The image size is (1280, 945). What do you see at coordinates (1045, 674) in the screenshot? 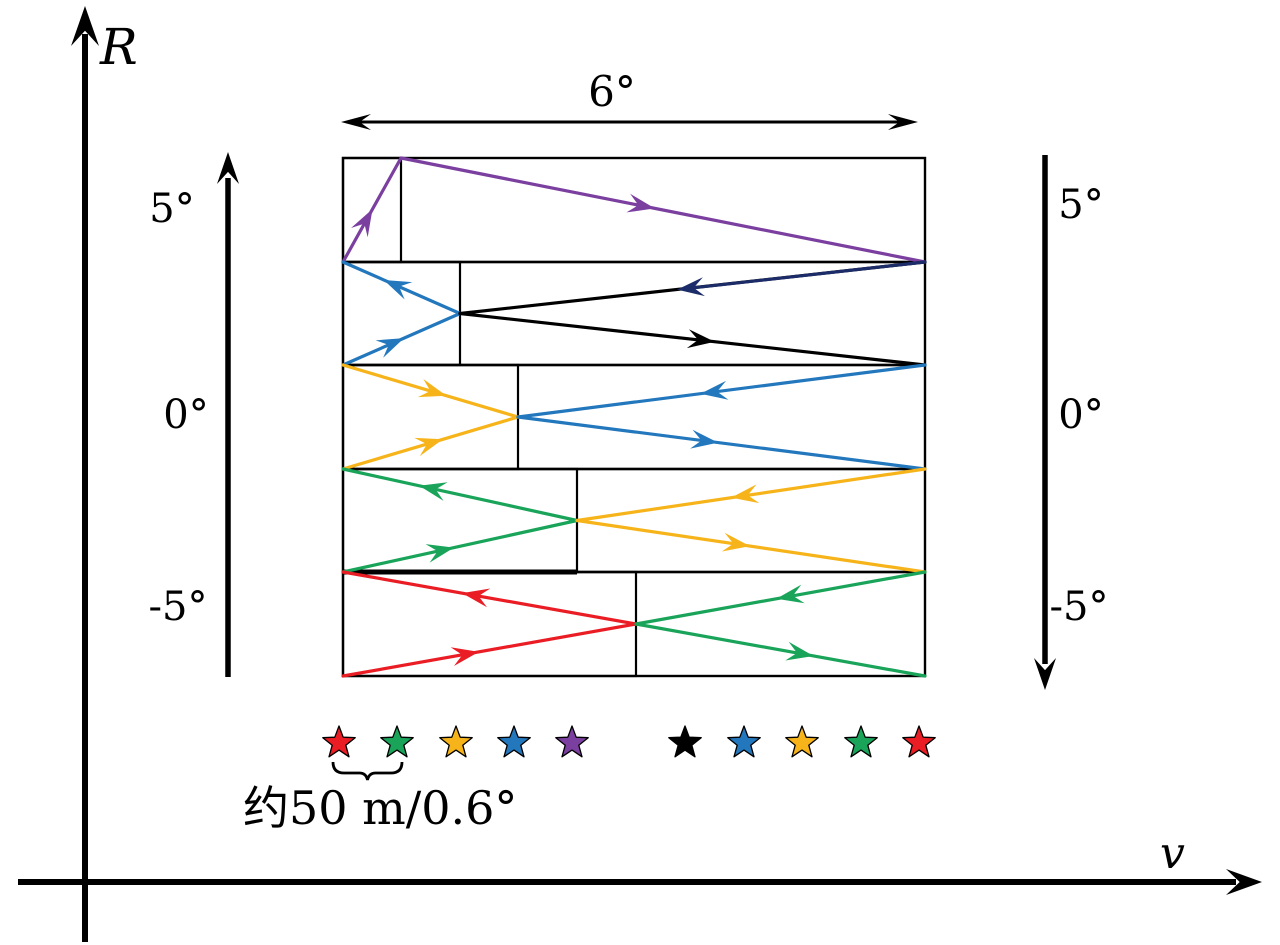
I see `right-elevation-arrowhead` at bounding box center [1045, 674].